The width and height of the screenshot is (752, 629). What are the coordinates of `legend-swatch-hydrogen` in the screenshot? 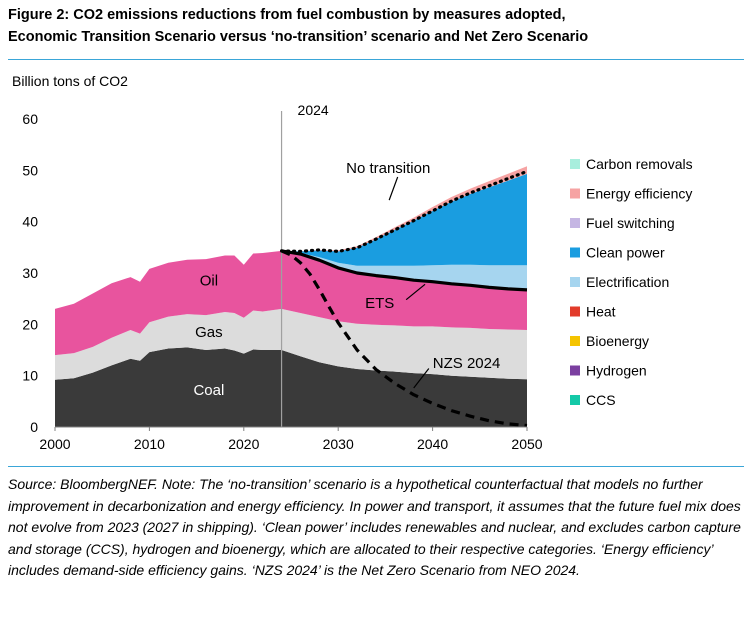 It's located at (575, 370).